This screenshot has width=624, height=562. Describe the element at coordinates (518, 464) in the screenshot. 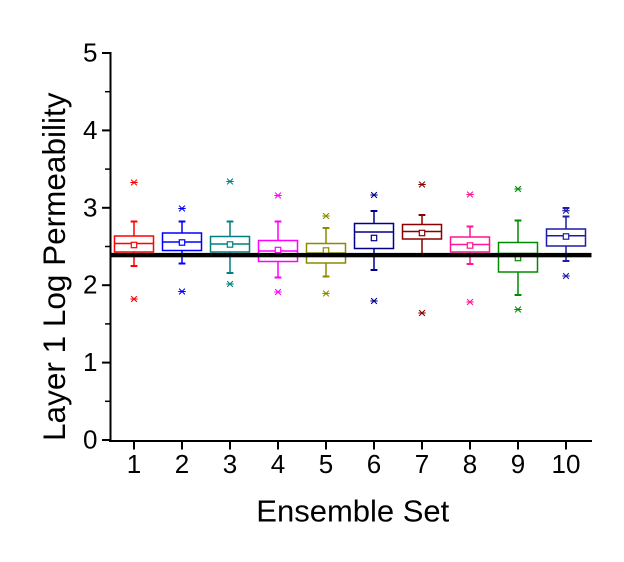

I see `svg-text: 9` at that location.